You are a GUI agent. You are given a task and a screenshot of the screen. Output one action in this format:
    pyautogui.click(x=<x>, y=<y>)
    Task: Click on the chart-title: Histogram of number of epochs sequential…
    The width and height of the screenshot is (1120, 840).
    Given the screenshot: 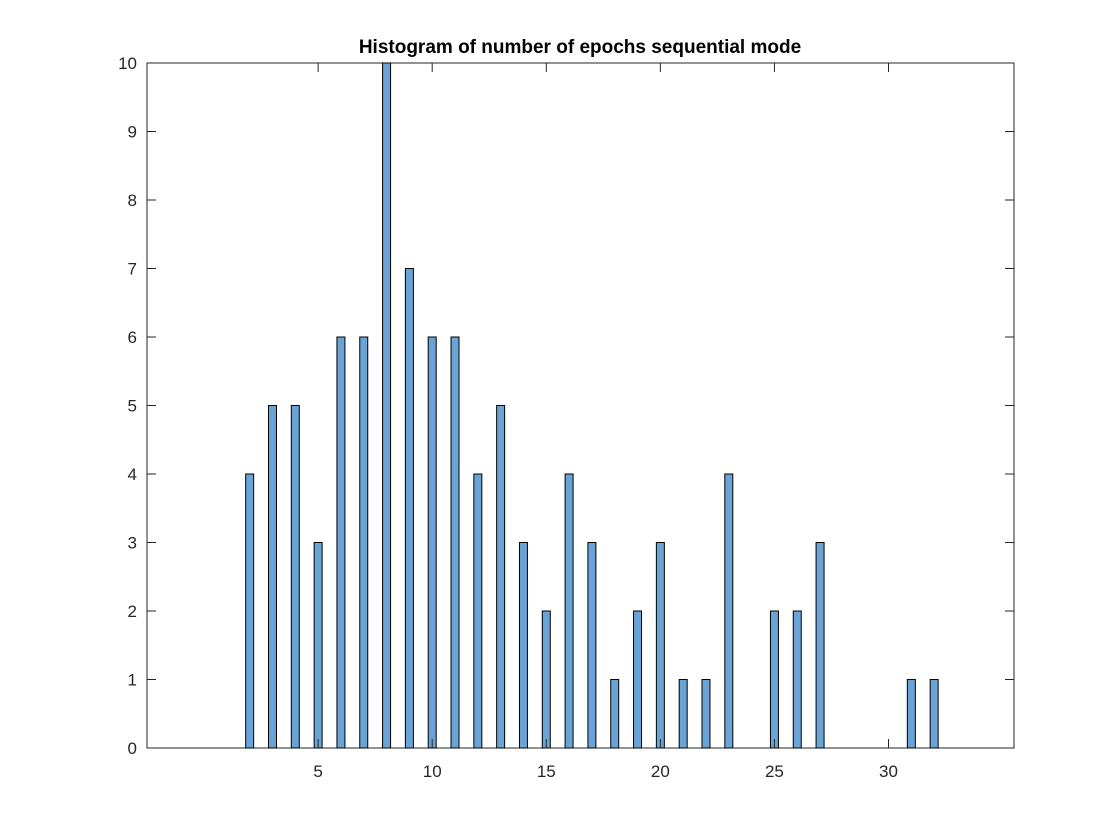 What is the action you would take?
    pyautogui.click(x=580, y=47)
    